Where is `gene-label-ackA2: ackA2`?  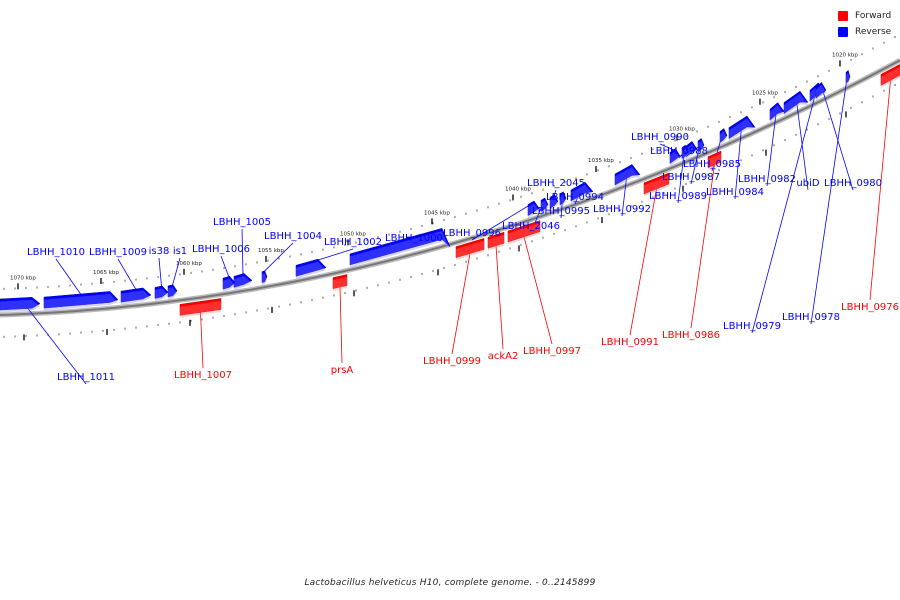 gene-label-ackA2: ackA2 is located at coordinates (503, 356).